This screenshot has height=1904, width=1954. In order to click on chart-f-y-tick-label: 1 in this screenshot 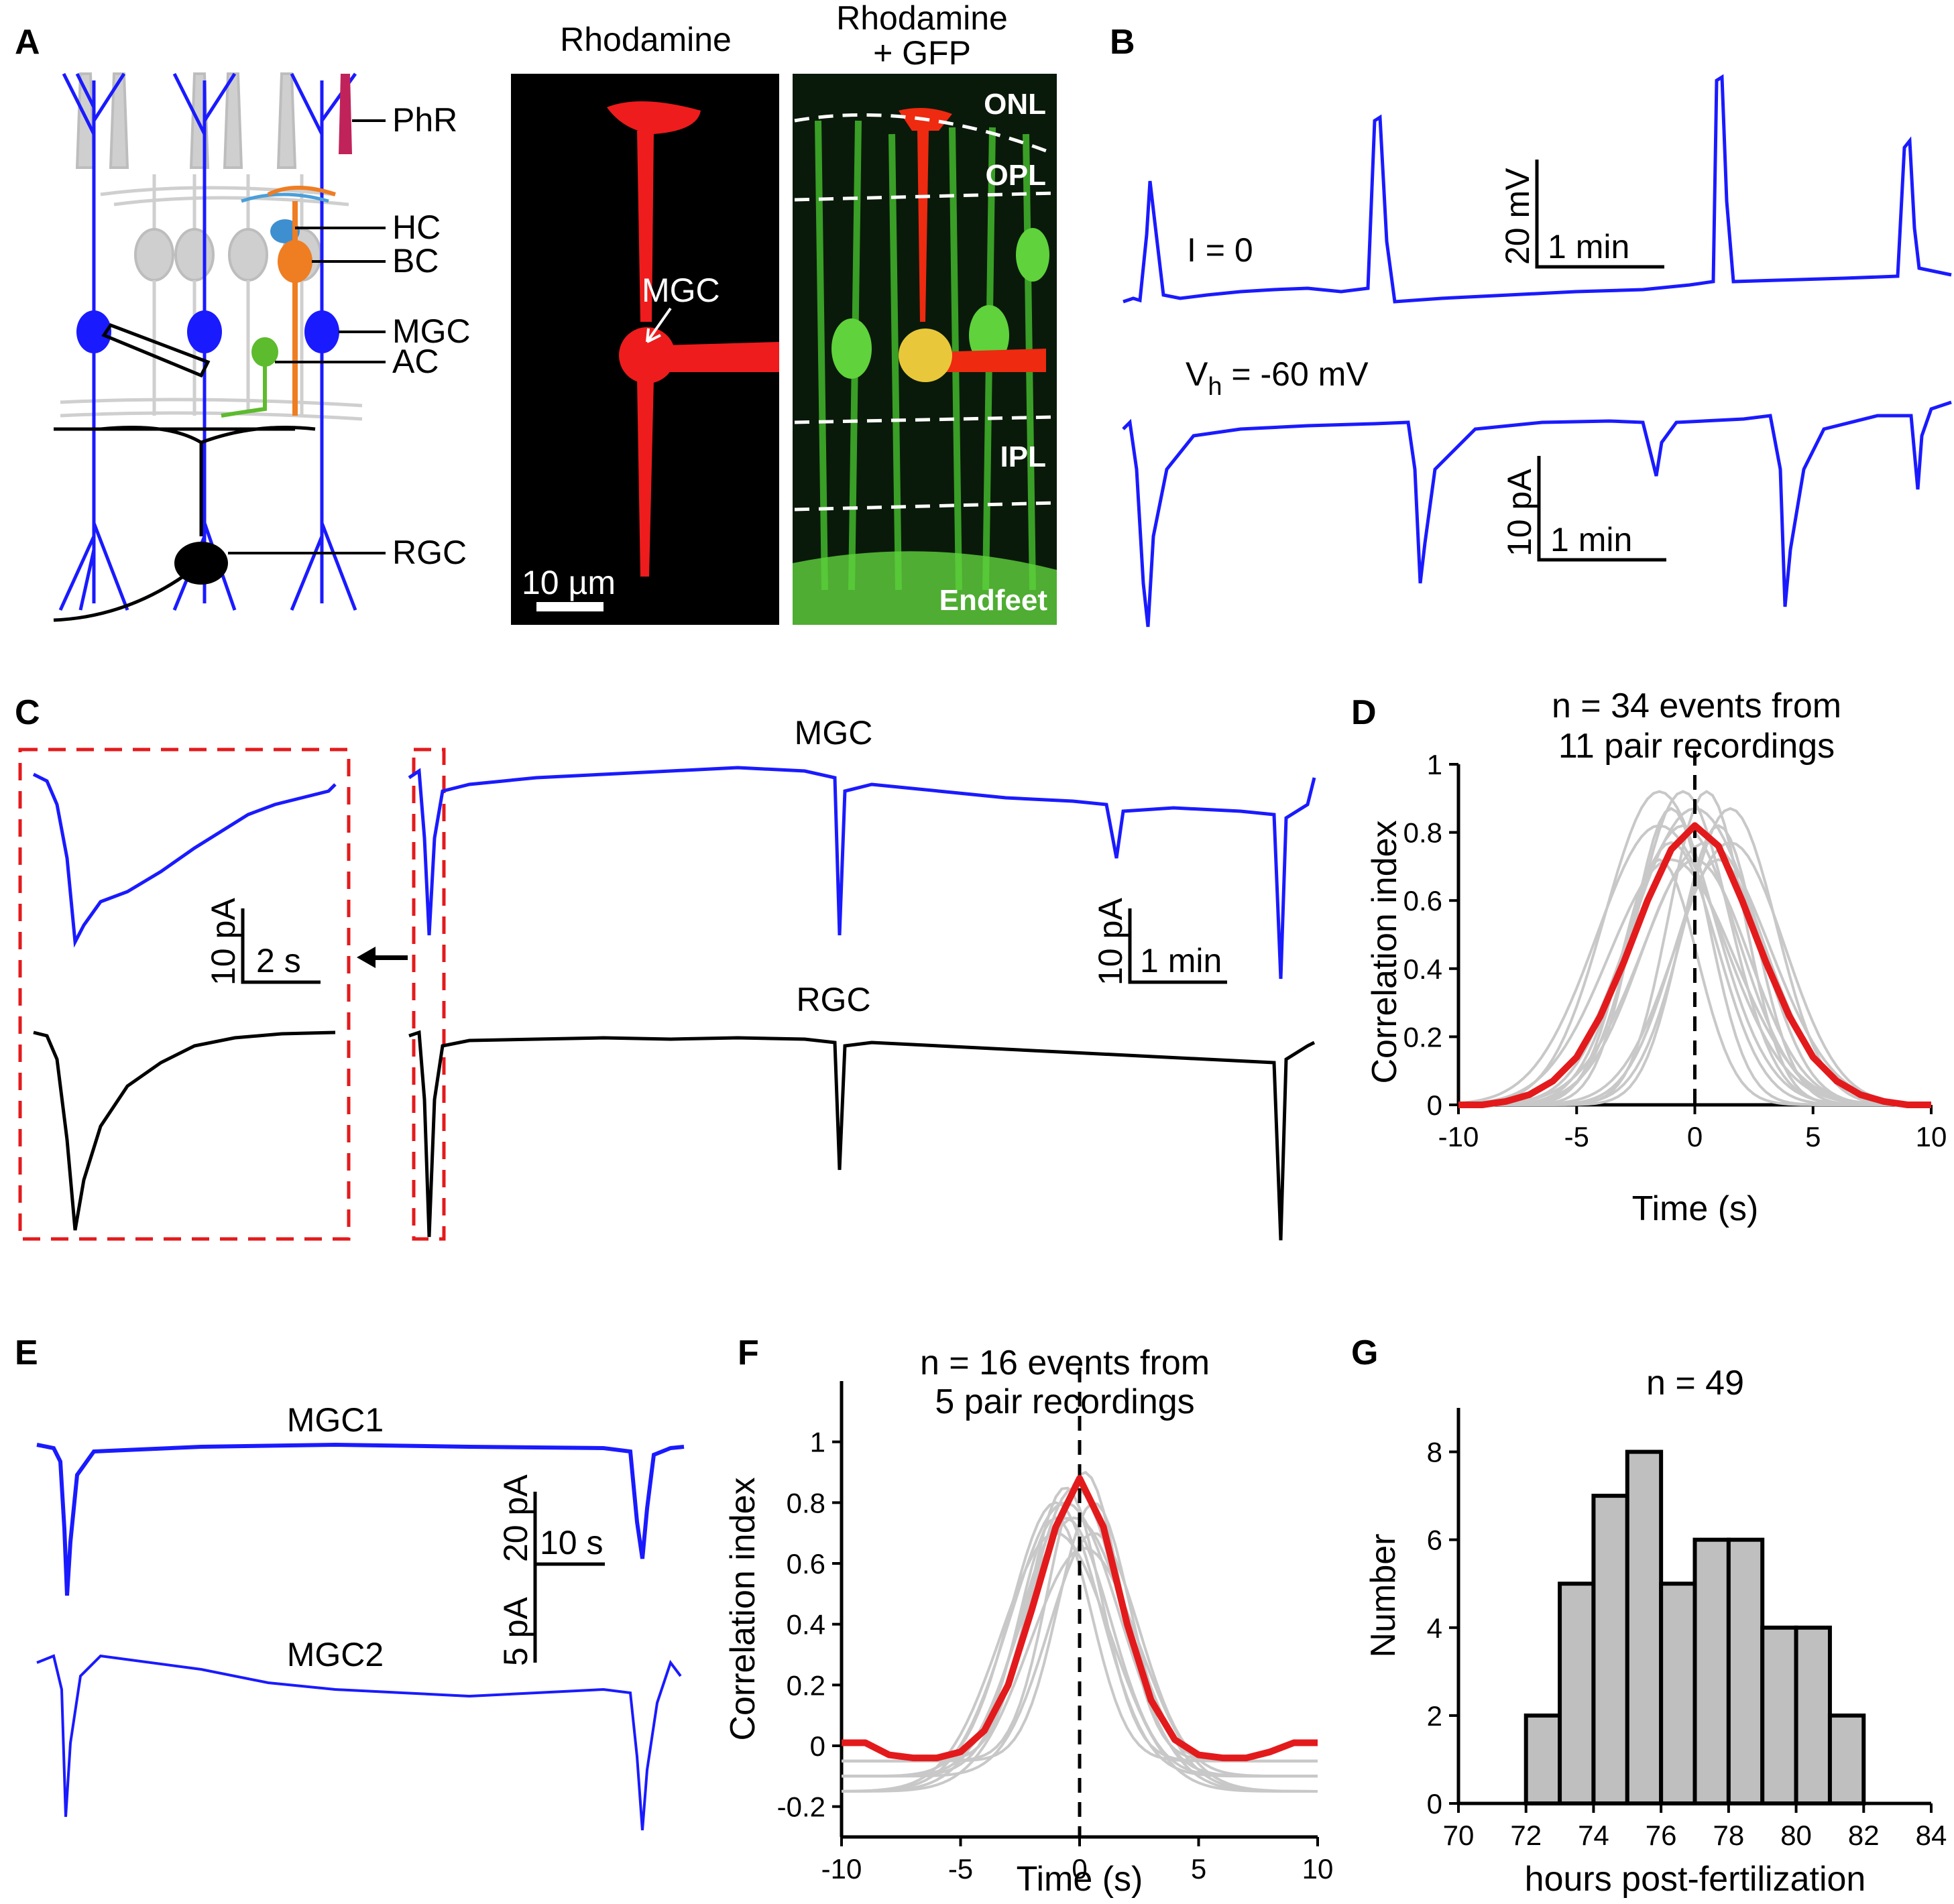, I will do `click(817, 1442)`.